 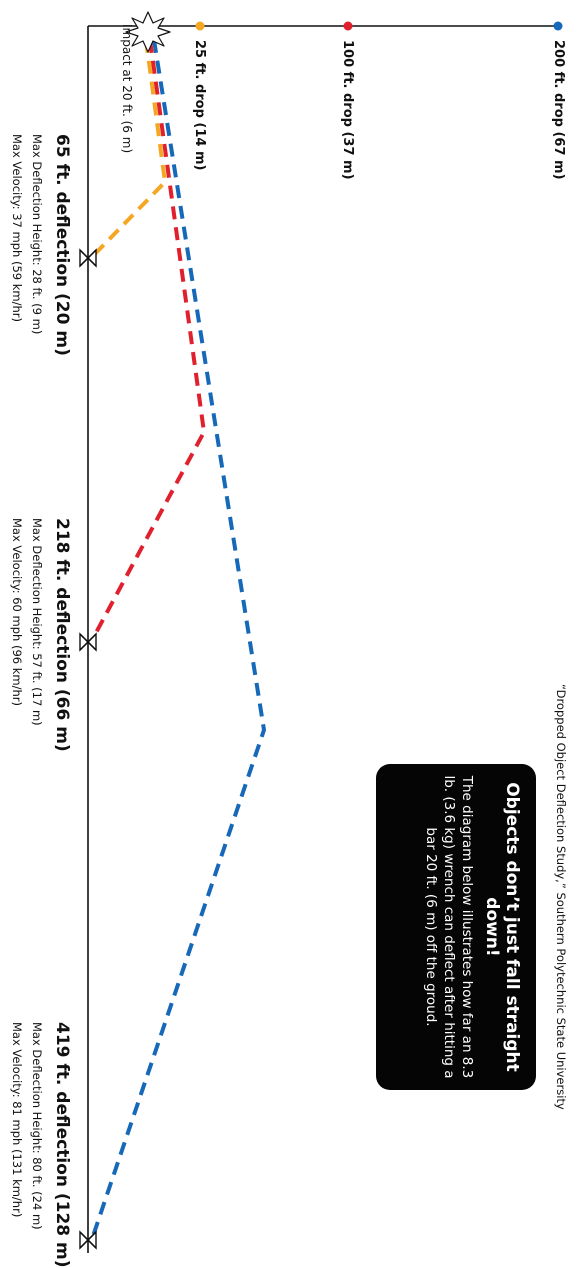 I want to click on deflection-velocity-218: Max Velocity: 60 mph (96 km/hr), so click(x=17, y=612).